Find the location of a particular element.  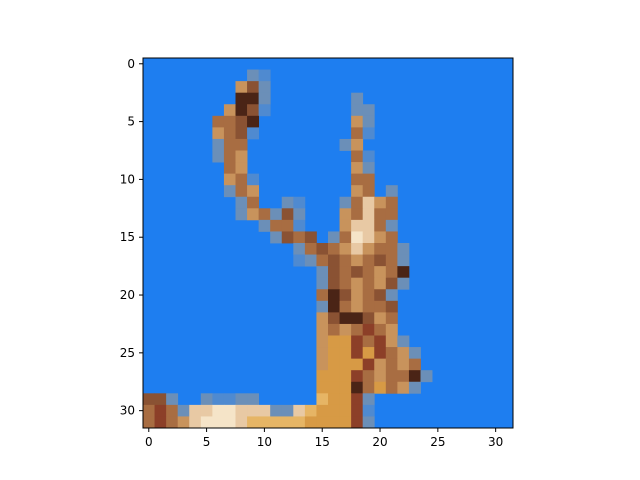

x-tick-label: 30 is located at coordinates (495, 442).